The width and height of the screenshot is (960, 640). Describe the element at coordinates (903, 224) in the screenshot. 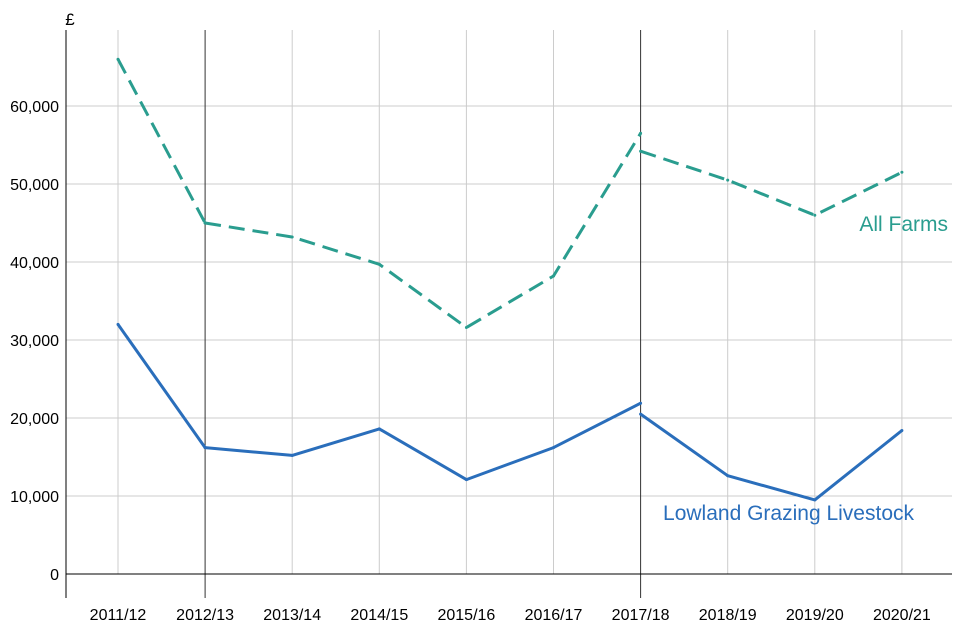

I see `series-label-all-farms: All Farms` at that location.